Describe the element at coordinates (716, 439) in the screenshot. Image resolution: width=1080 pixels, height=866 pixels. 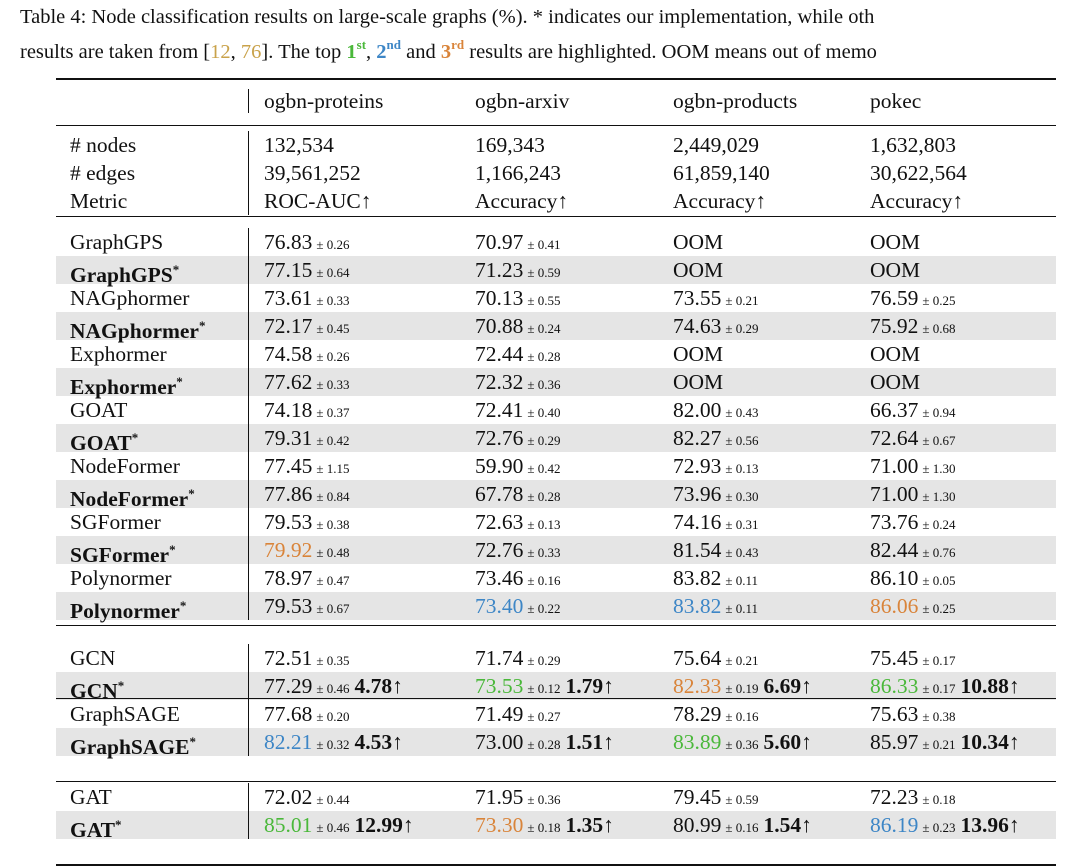
I see `result-cell: 82.27 ± 0.56` at that location.